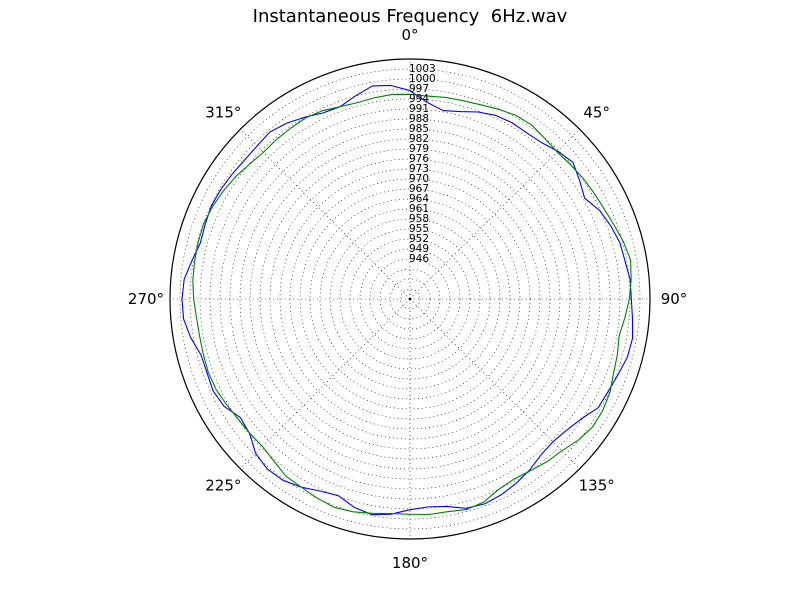 This screenshot has width=800, height=600. What do you see at coordinates (674, 299) in the screenshot?
I see `angular-tick-label: 90°` at bounding box center [674, 299].